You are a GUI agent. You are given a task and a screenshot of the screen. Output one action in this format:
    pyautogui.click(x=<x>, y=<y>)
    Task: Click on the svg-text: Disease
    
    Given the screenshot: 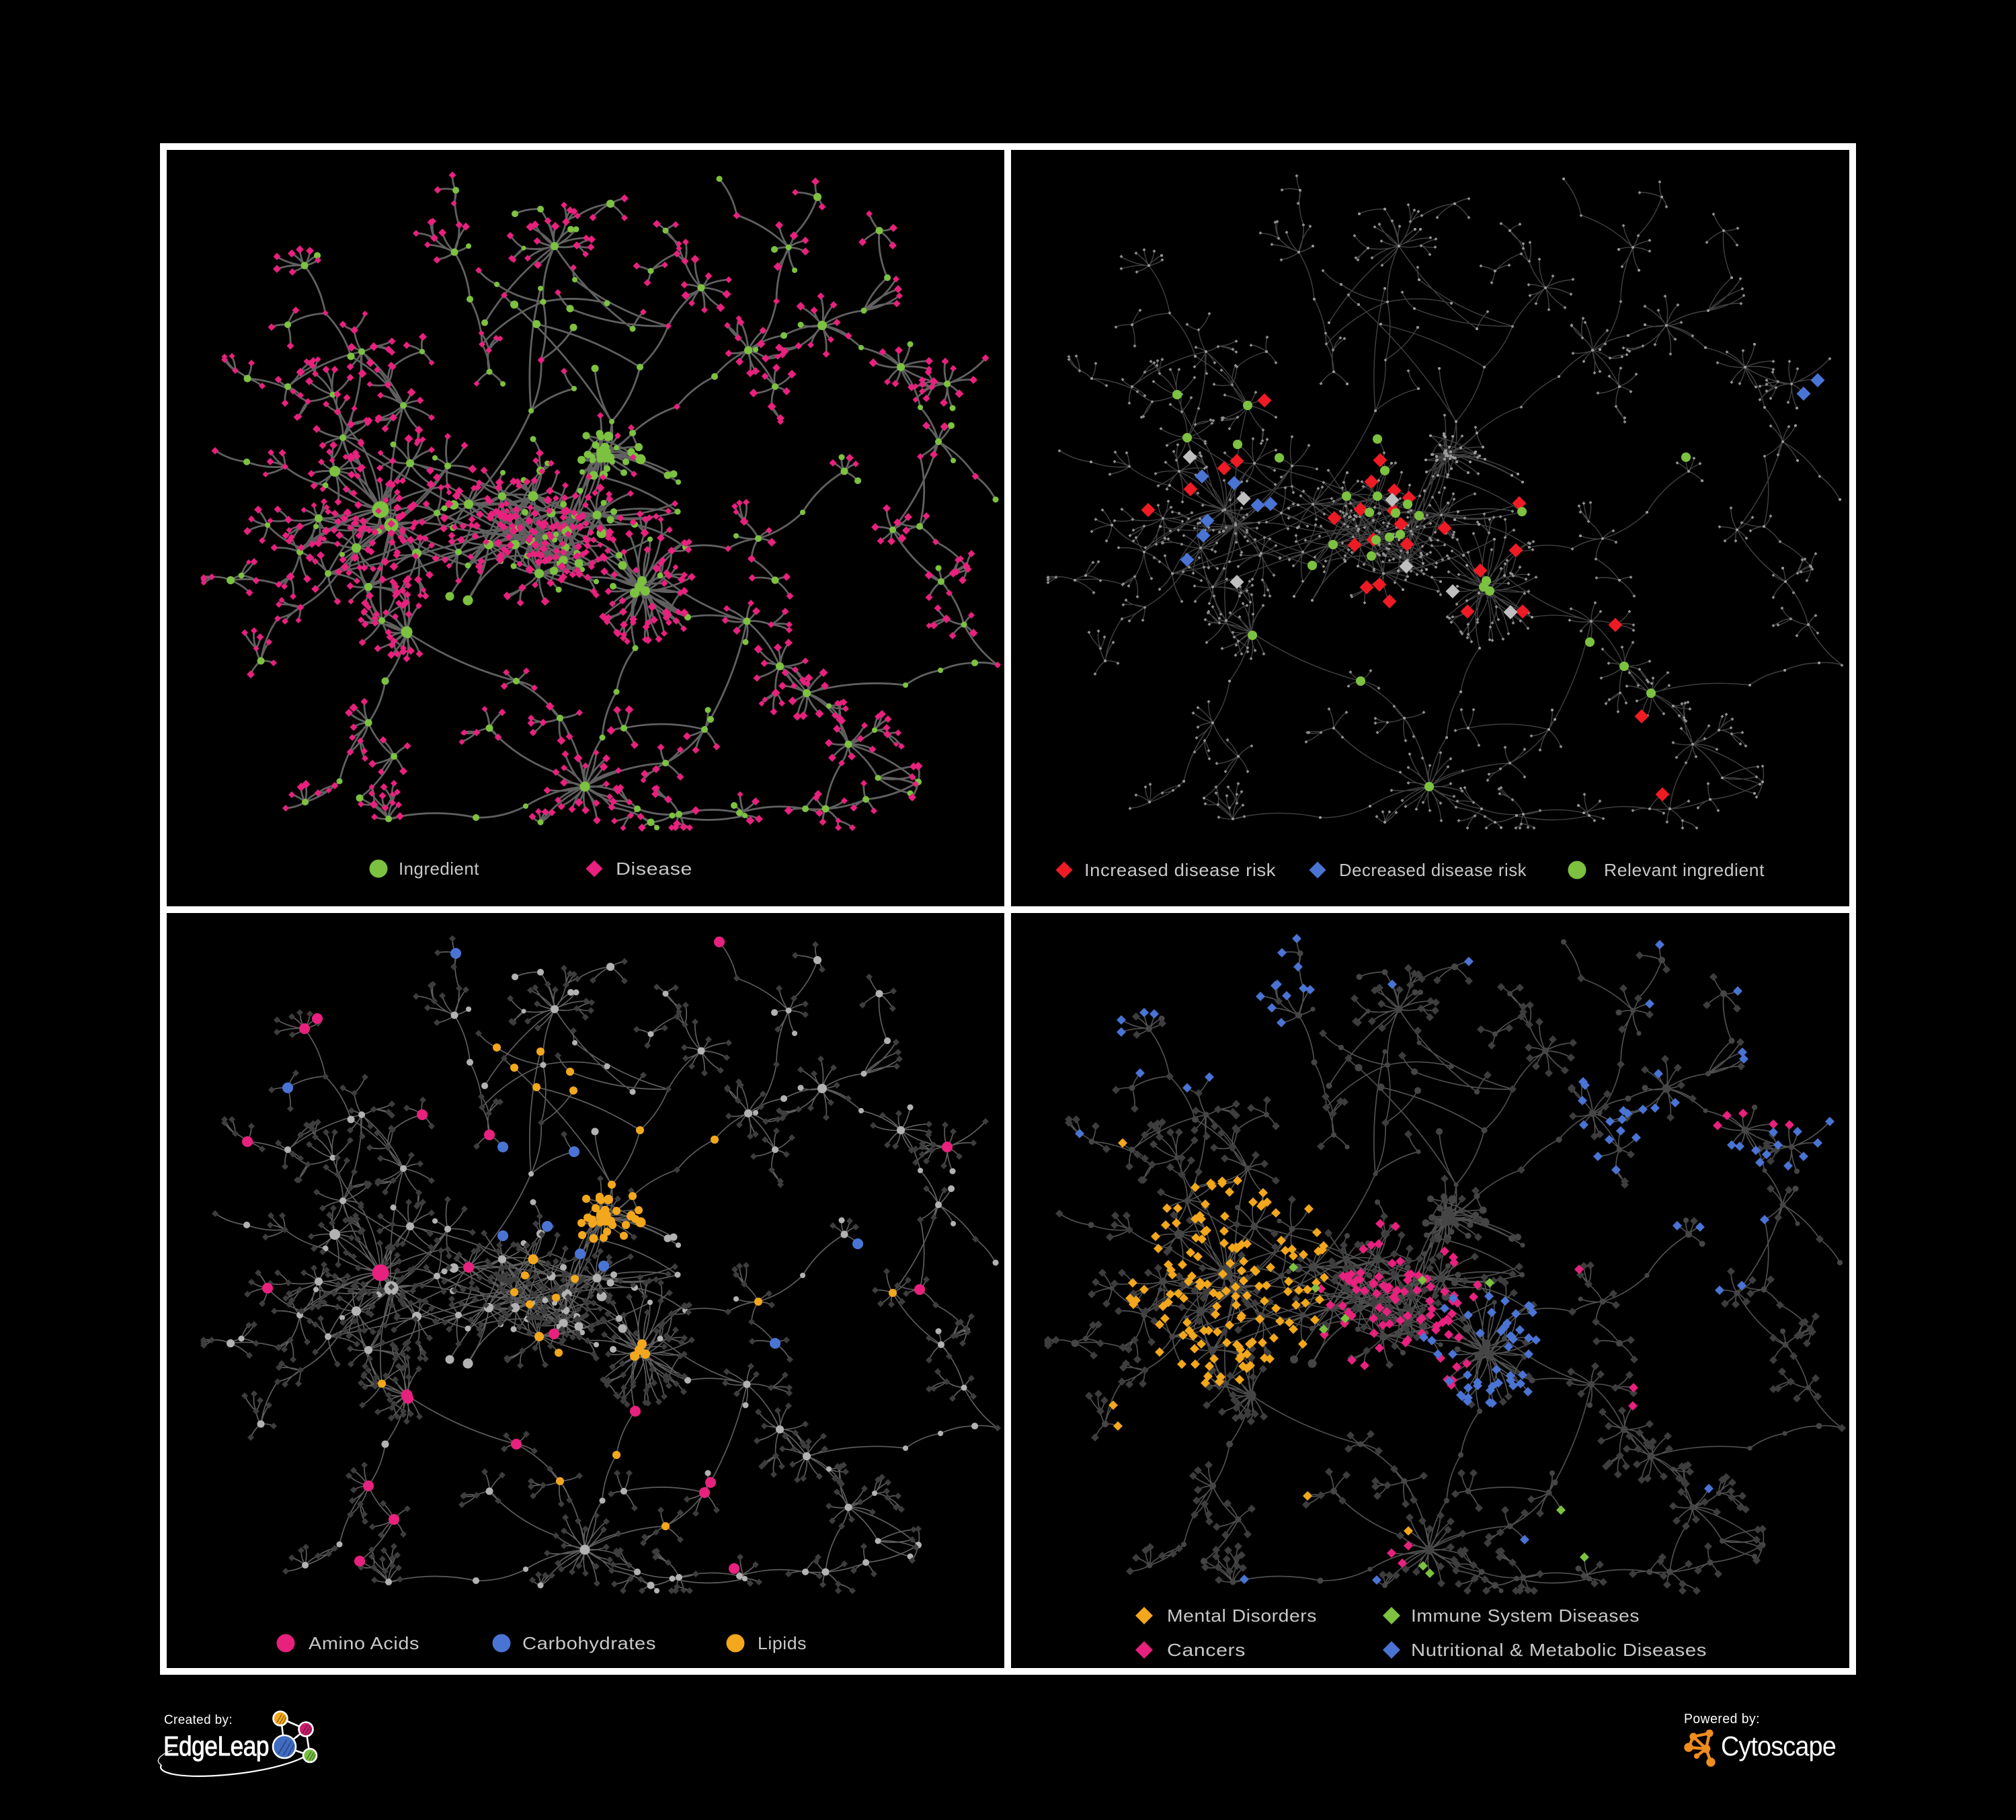 What is the action you would take?
    pyautogui.click(x=654, y=869)
    